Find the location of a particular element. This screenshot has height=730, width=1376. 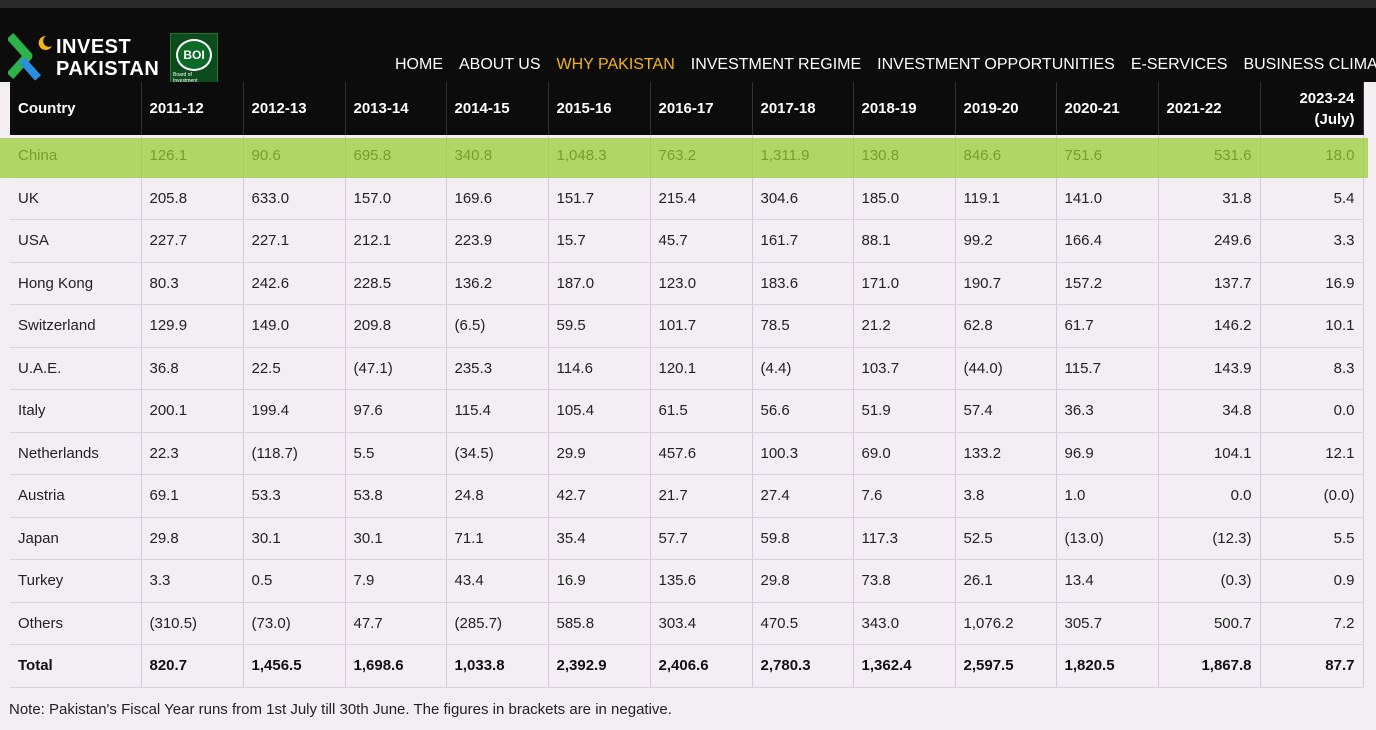

value-cell: 242.6 is located at coordinates (294, 283).